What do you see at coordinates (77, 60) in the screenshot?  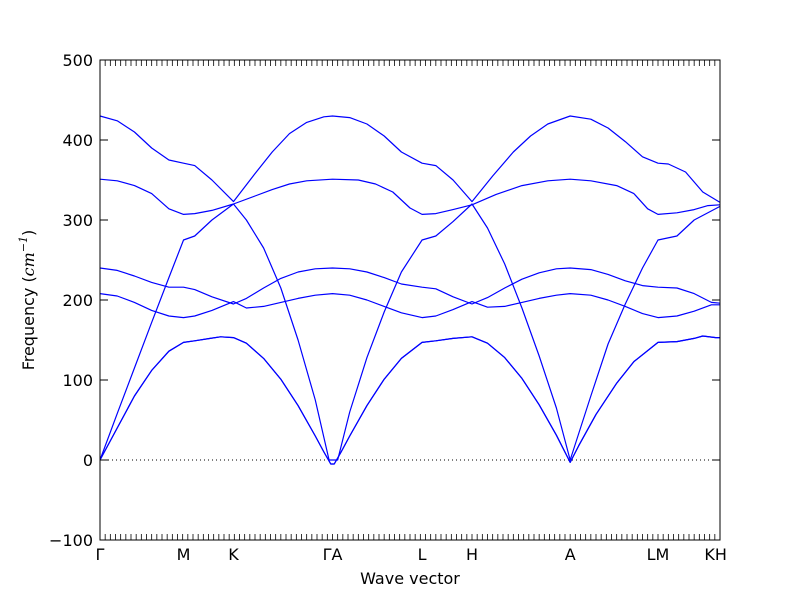 I see `y-tick-label: 500` at bounding box center [77, 60].